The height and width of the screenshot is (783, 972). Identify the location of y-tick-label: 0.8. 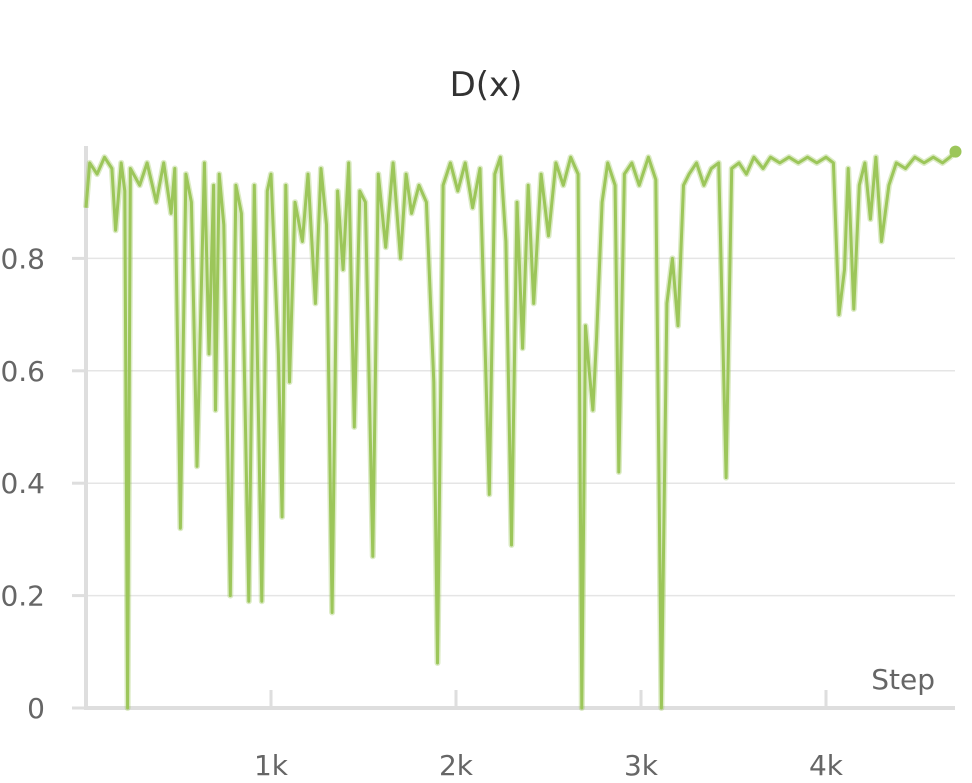
(22, 258).